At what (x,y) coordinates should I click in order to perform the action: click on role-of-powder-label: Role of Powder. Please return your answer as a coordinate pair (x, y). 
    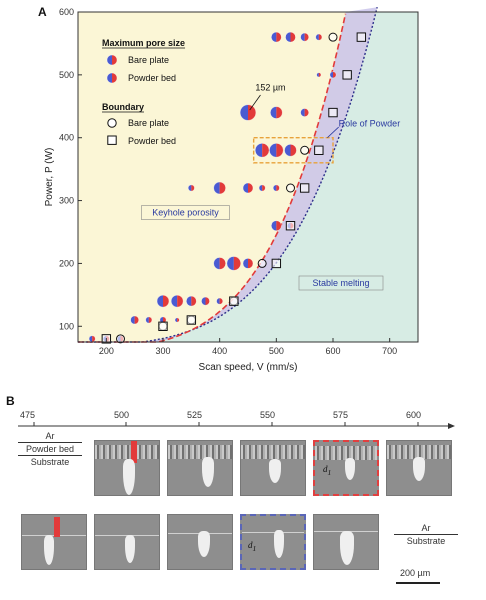
    Looking at the image, I should click on (370, 123).